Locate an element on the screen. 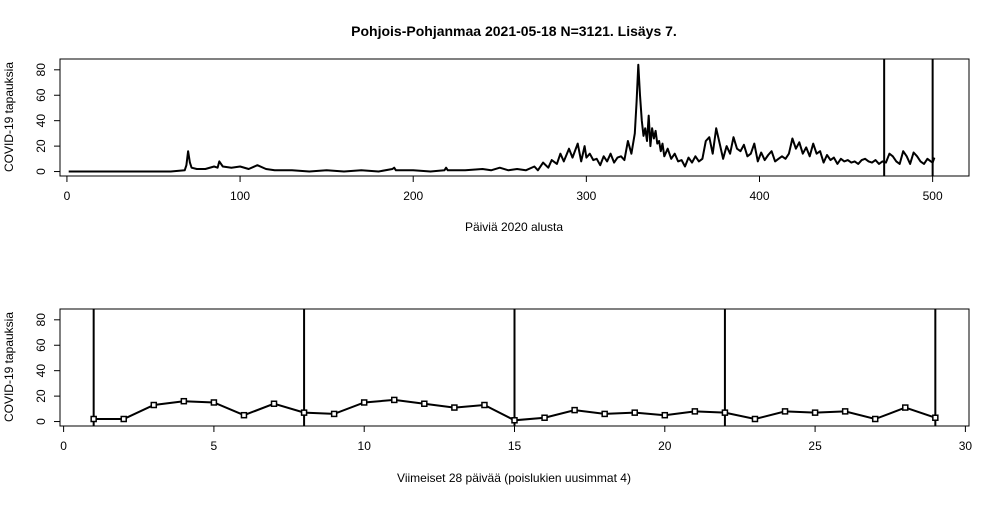 The image size is (1000, 505). x-tick-label: 200 is located at coordinates (413, 196).